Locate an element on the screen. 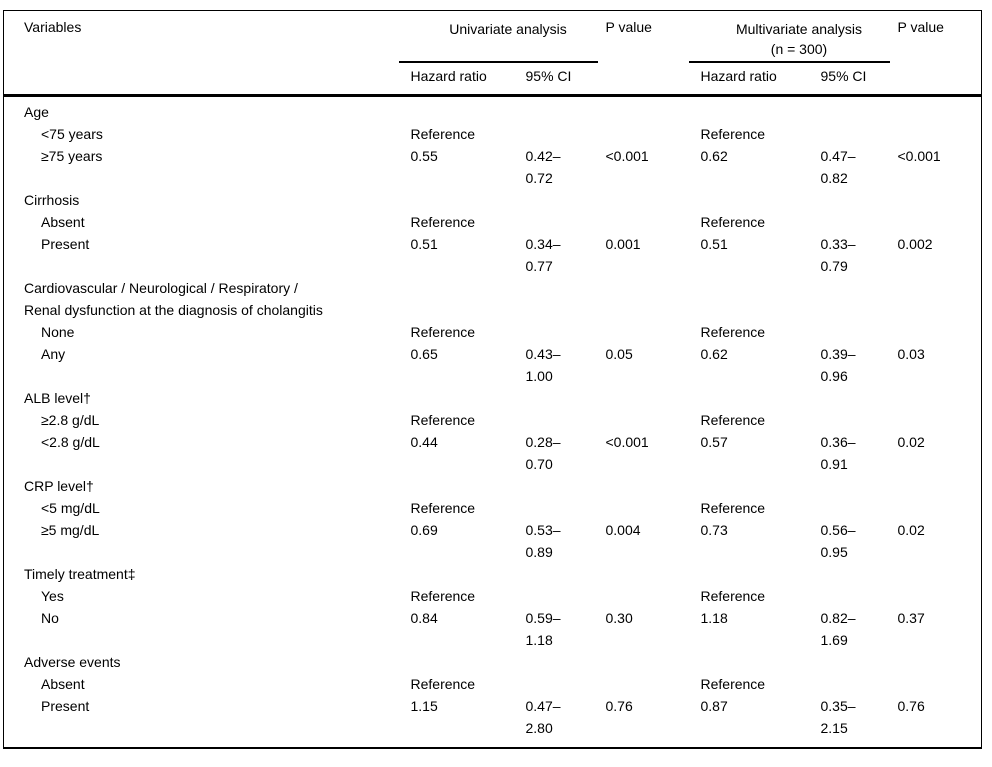  variable-data-row: None Reference Reference is located at coordinates (493, 332).